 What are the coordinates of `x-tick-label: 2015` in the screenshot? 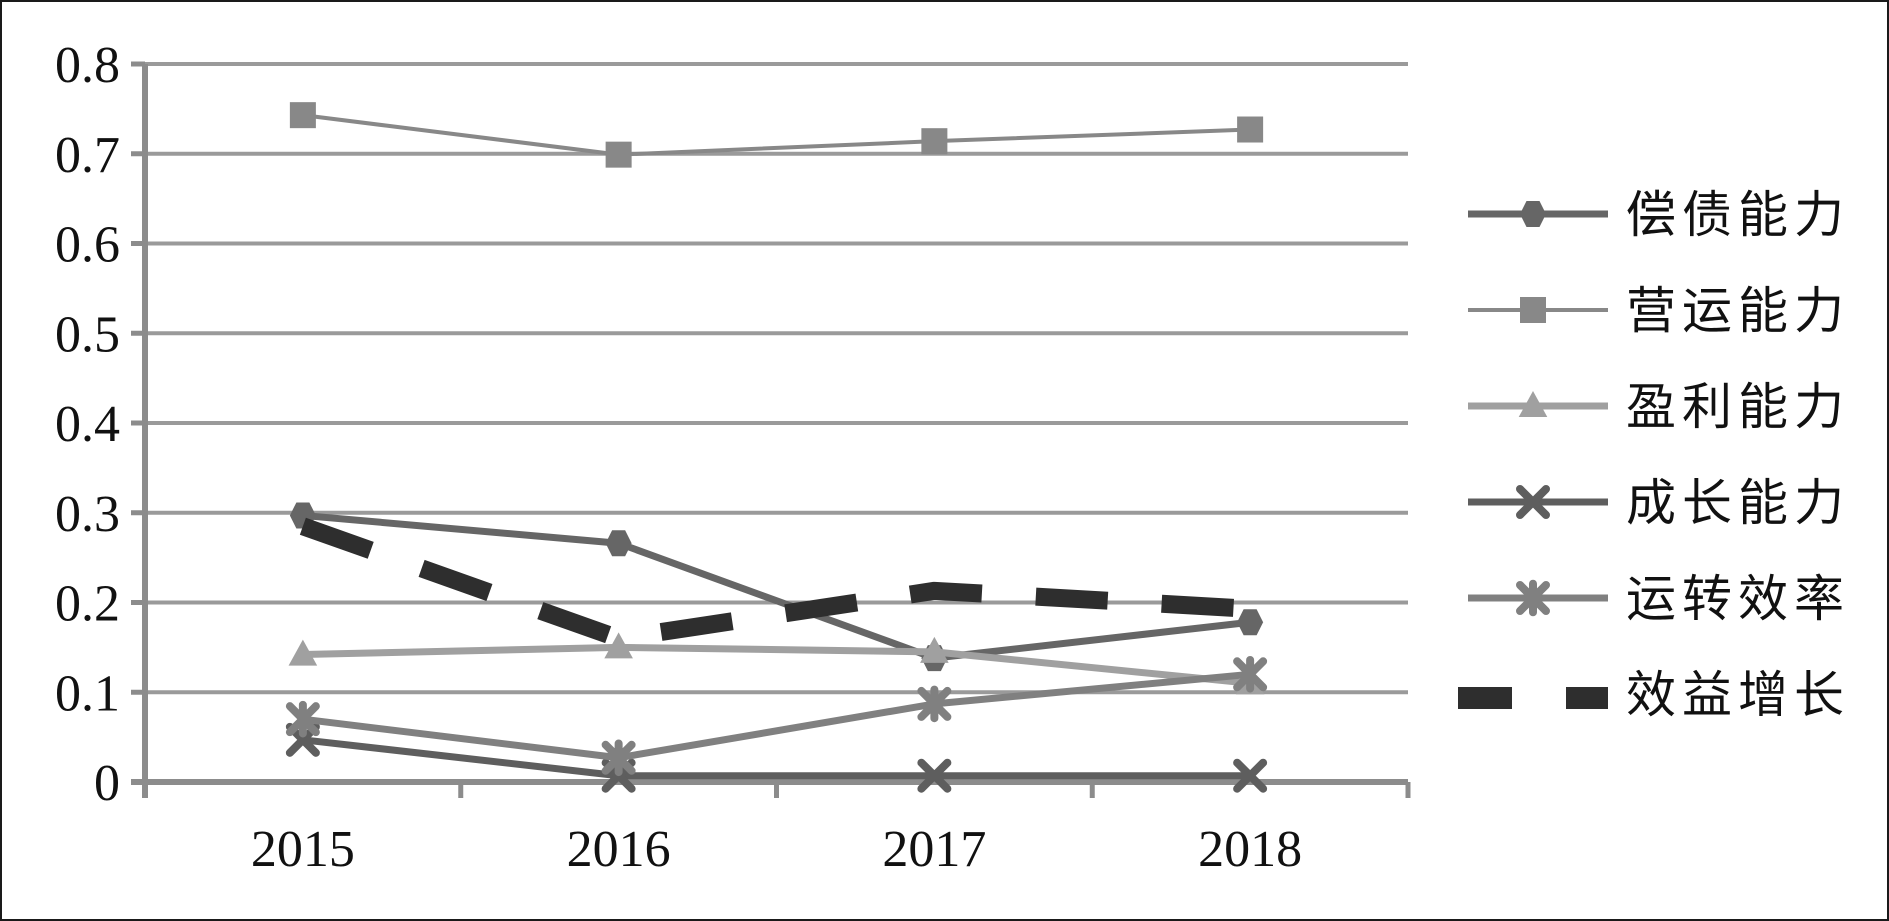 It's located at (303, 849).